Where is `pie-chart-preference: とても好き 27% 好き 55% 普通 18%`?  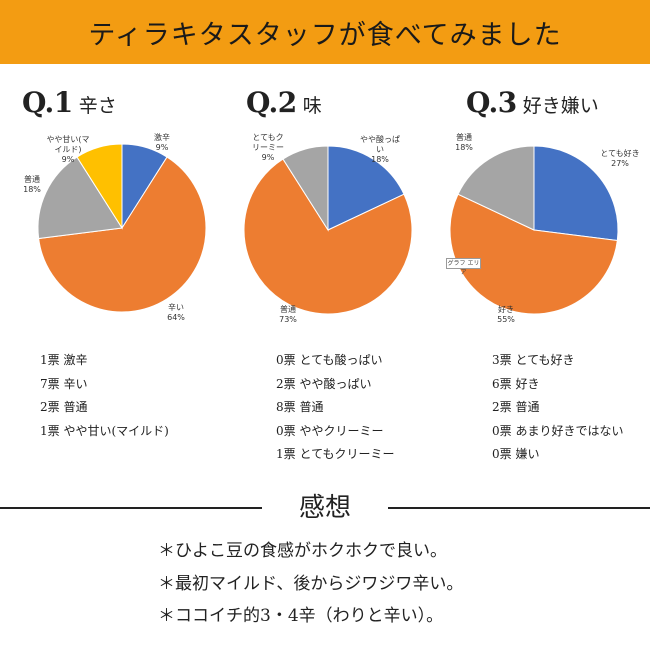 pie-chart-preference: とても好き 27% 好き 55% 普通 18% is located at coordinates (544, 228).